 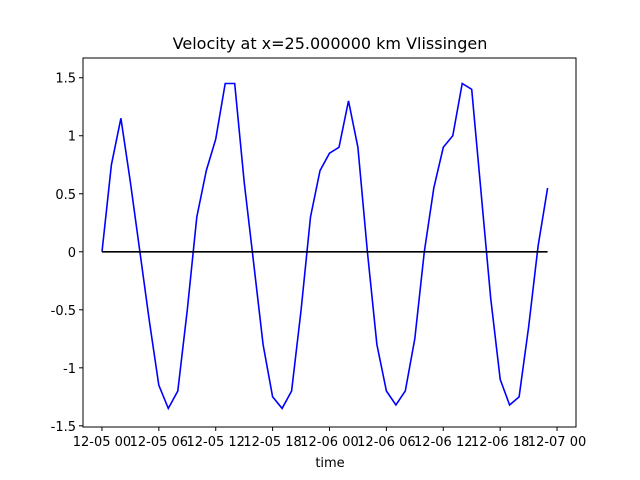 What do you see at coordinates (500, 442) in the screenshot?
I see `x-tick-label: 12-06 18` at bounding box center [500, 442].